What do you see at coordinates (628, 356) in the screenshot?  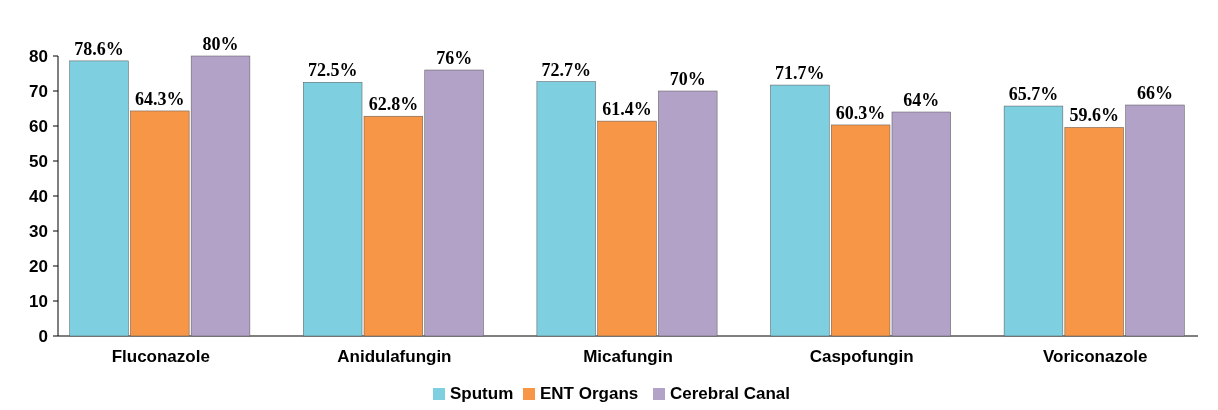 I see `x-tick-label: Micafungin` at bounding box center [628, 356].